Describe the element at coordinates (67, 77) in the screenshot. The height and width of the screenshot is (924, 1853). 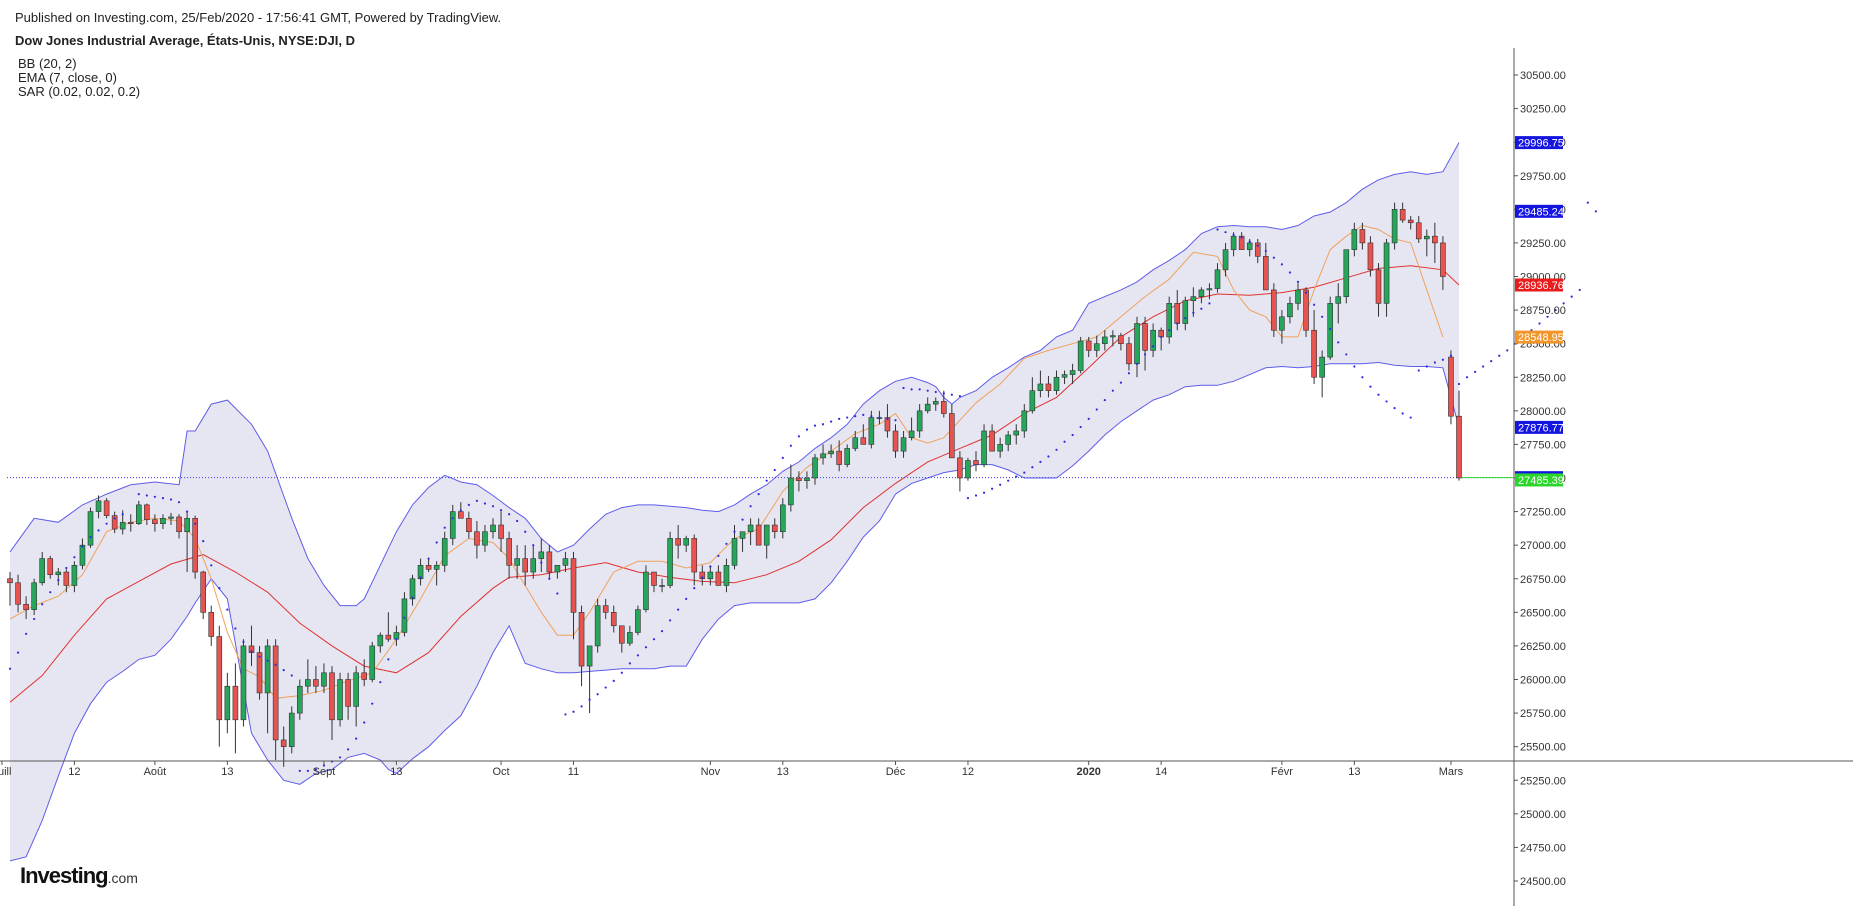
I see `indicator-ema: EMA (7, close, 0)` at that location.